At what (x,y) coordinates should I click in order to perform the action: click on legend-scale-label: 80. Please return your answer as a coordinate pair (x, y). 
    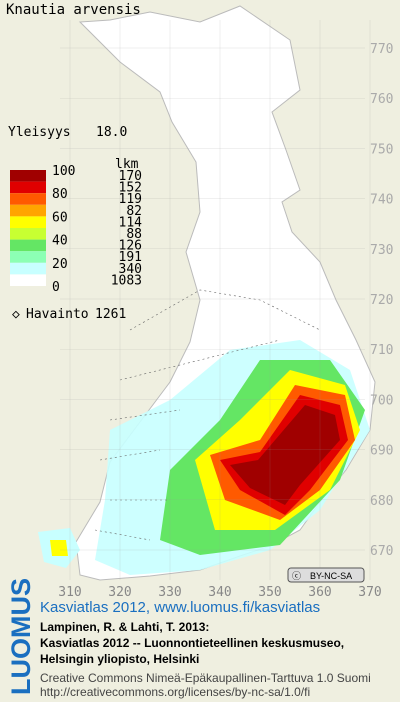
    Looking at the image, I should click on (60, 194).